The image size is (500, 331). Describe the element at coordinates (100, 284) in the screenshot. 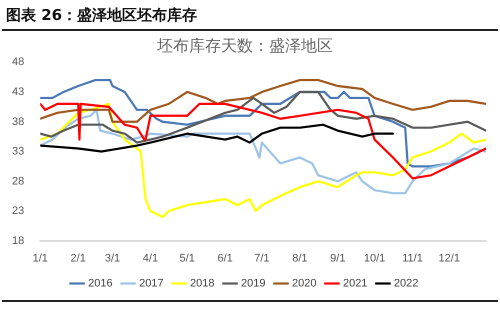

I see `legend-label: 2016` at that location.